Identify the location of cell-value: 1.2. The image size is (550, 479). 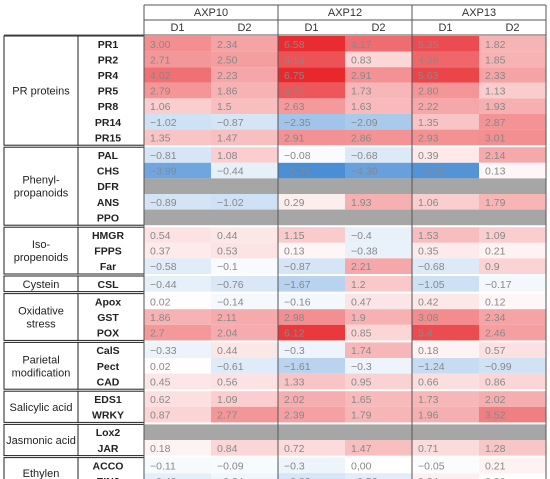
(358, 285).